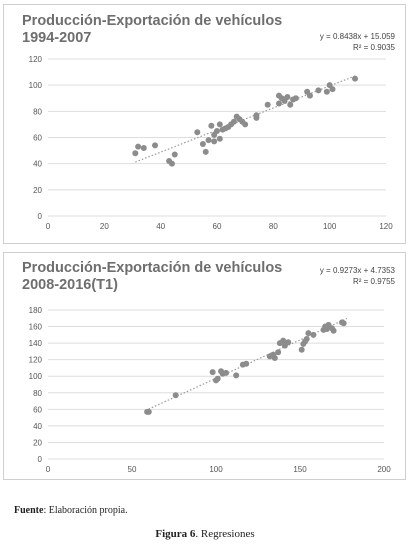  Describe the element at coordinates (37, 164) in the screenshot. I see `y-tick-label-1-2: 40` at that location.